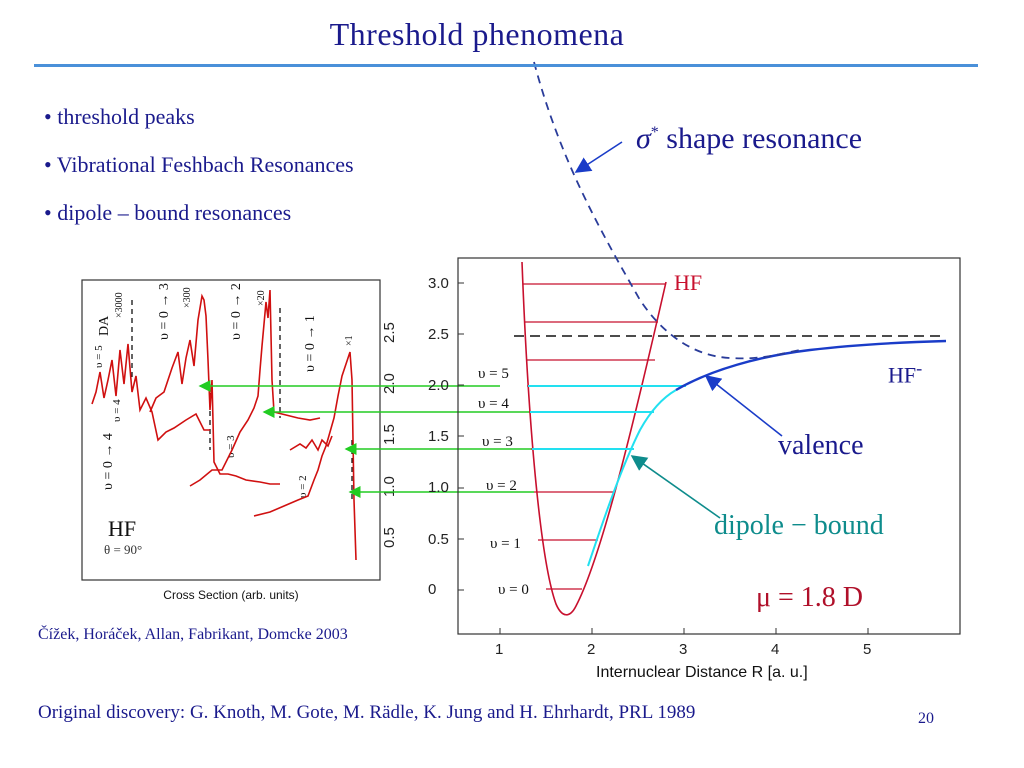  What do you see at coordinates (438, 436) in the screenshot?
I see `right-ytick: 1.5` at bounding box center [438, 436].